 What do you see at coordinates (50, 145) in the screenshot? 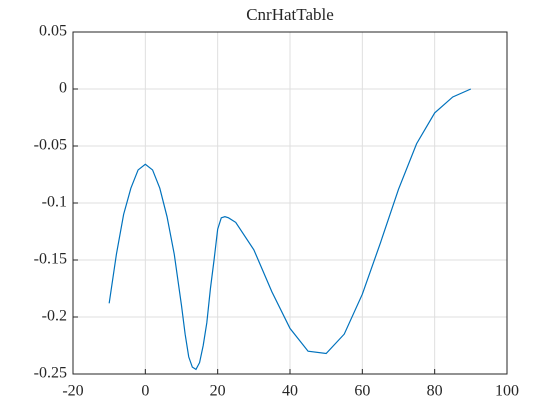
I see `y-tick-label: -0.05` at bounding box center [50, 145].